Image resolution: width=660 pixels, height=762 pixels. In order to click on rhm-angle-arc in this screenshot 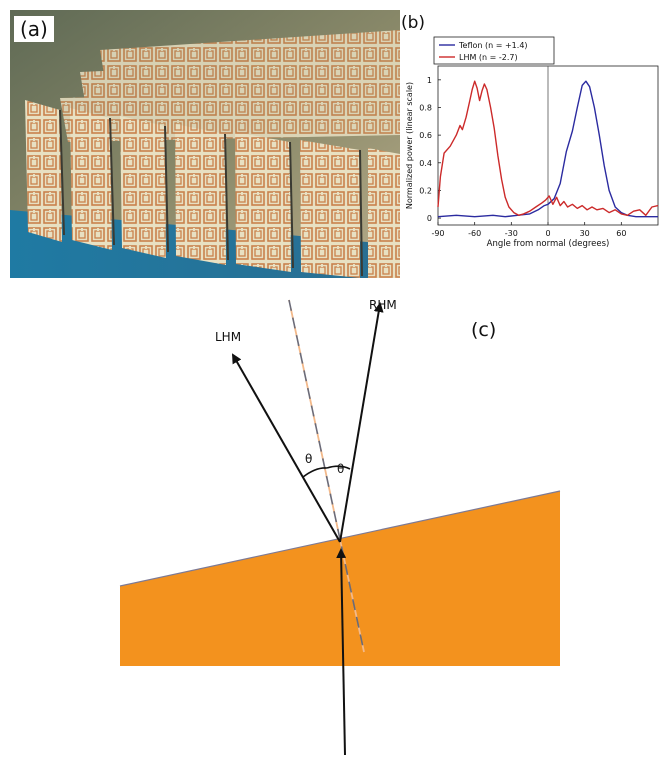, I will do `click(338, 467)`.